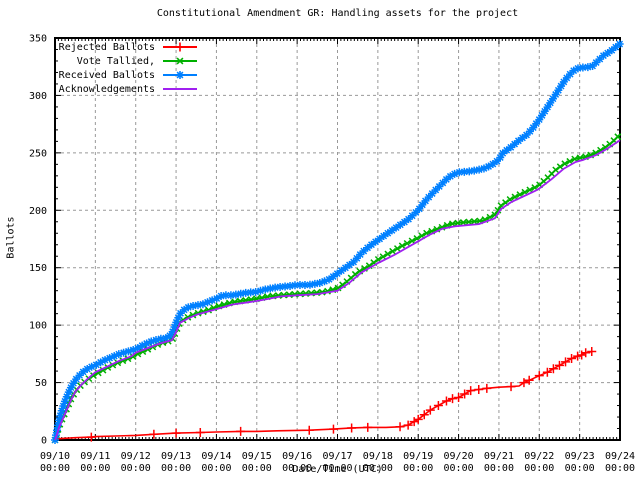 The width and height of the screenshot is (640, 480). I want to click on svg-text: 09/22, so click(539, 456).